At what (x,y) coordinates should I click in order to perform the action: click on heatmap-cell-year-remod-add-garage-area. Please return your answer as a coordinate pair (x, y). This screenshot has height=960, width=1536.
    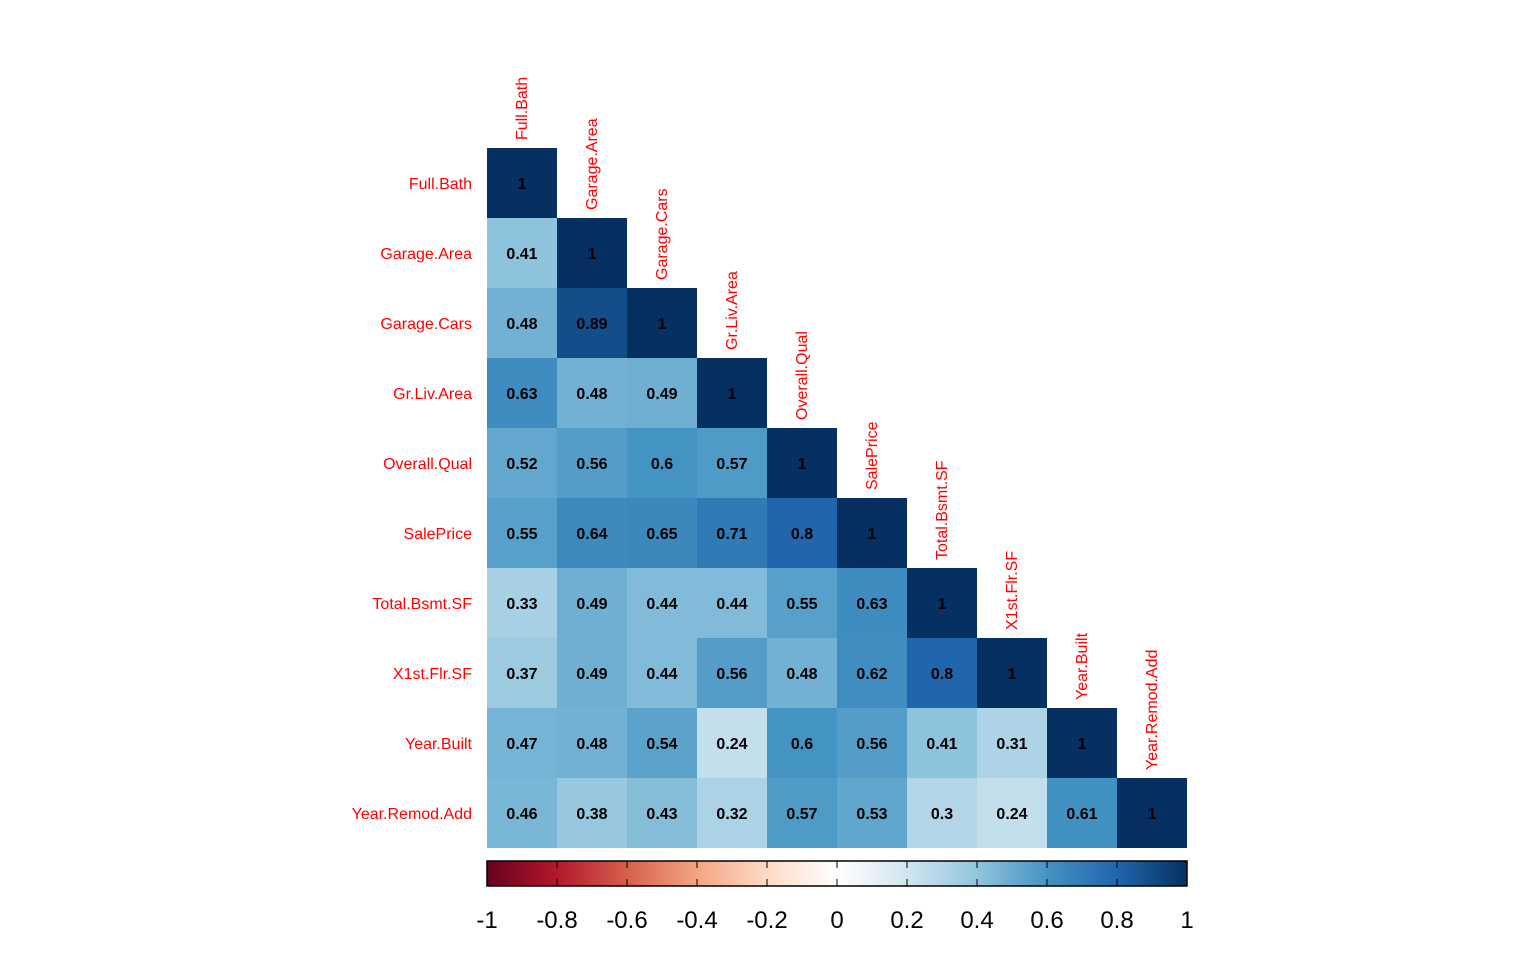
    Looking at the image, I should click on (592, 813).